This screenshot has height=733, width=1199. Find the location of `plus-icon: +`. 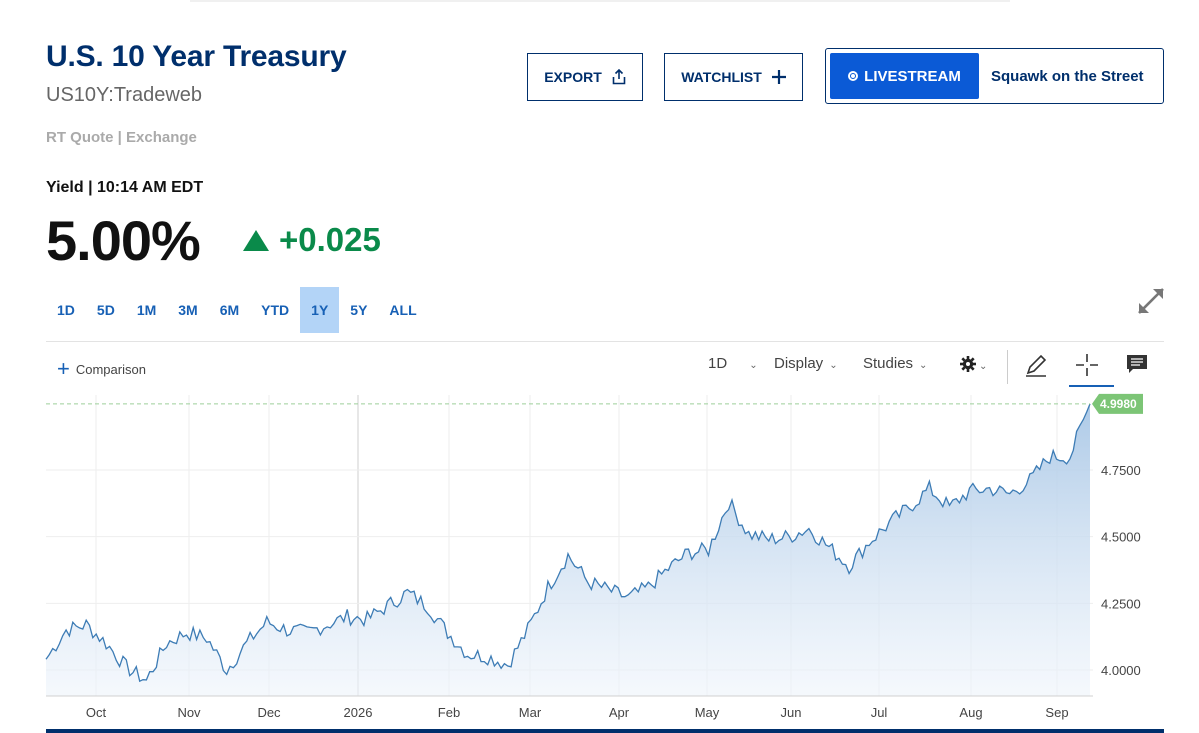

plus-icon: + is located at coordinates (63, 368).